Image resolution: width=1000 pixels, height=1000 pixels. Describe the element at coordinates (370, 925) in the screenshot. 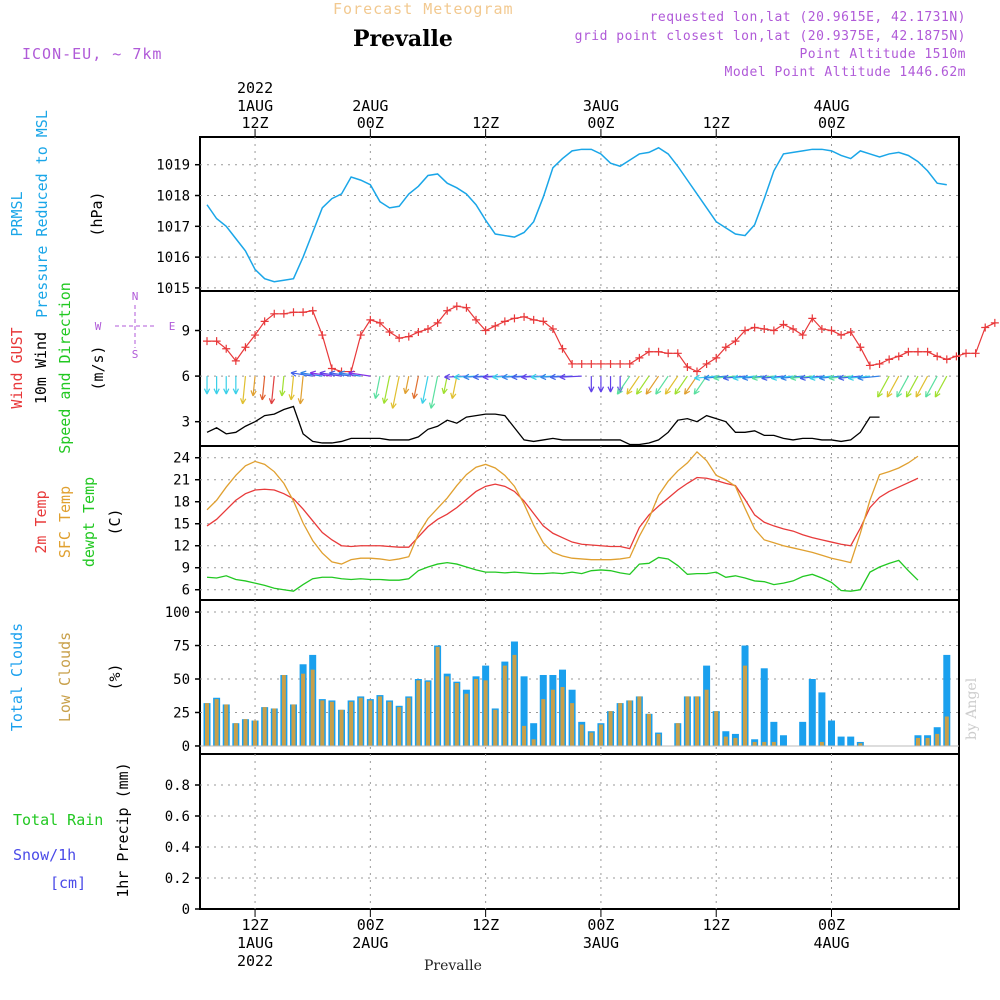

I see `time-label-bottom-hour: 00Z` at that location.